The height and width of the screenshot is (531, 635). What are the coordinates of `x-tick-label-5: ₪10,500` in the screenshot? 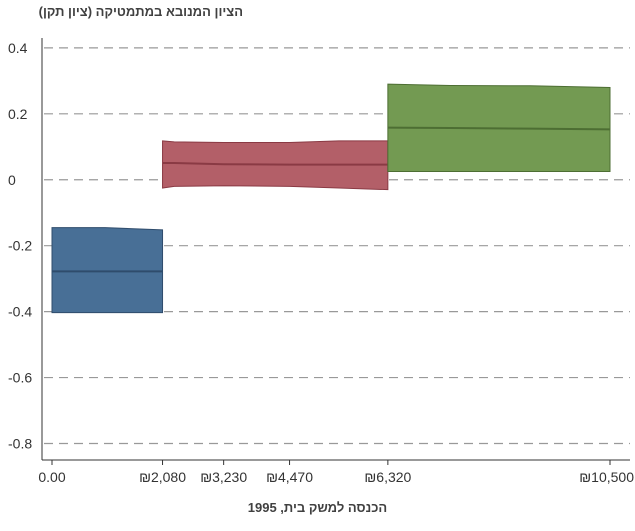 It's located at (606, 477).